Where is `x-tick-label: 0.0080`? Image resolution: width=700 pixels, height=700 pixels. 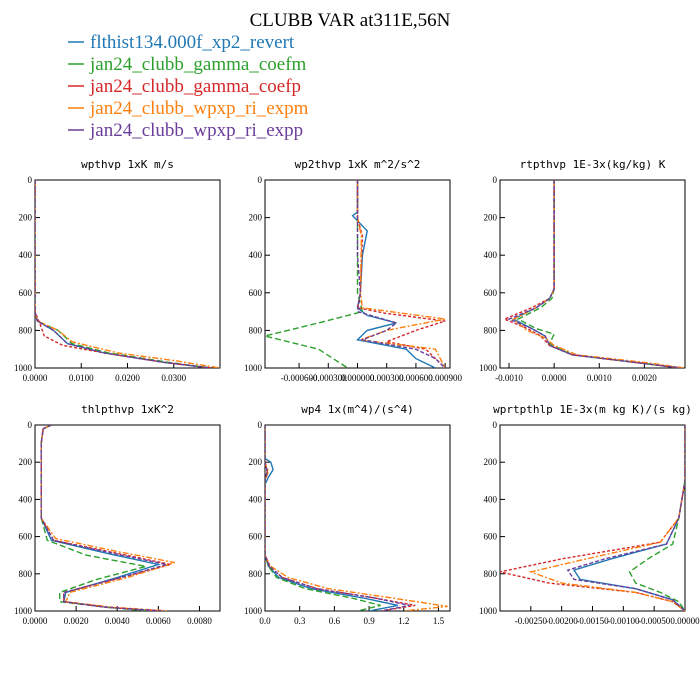
x-tick-label: 0.0080 is located at coordinates (199, 621).